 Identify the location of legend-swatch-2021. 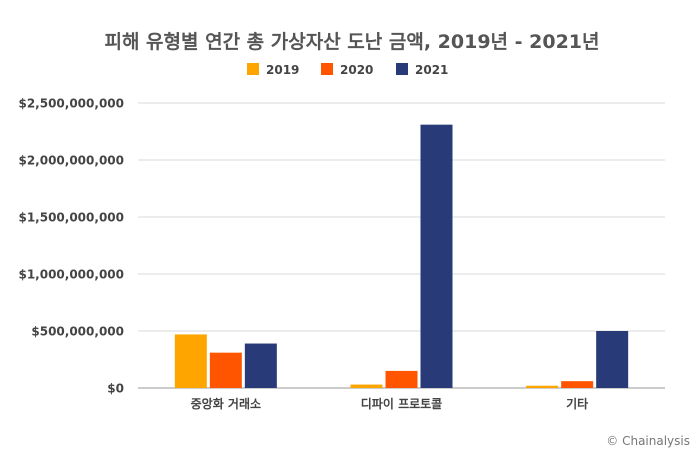
(402, 69).